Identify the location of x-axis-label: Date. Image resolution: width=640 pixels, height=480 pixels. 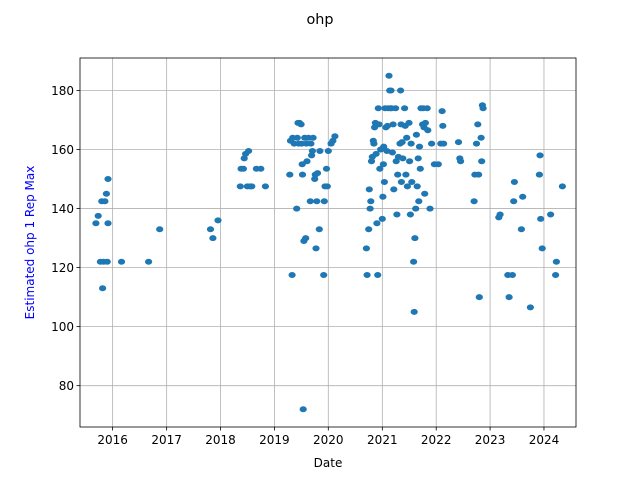
(328, 463).